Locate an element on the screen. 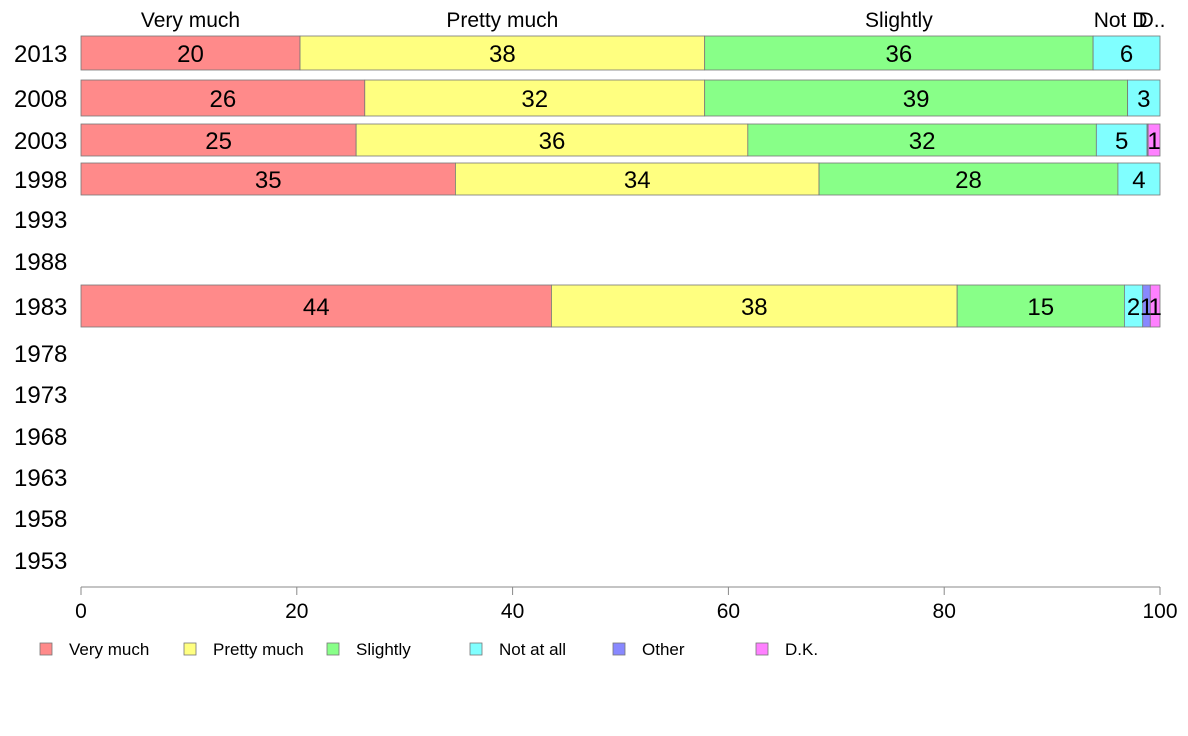 Image resolution: width=1188 pixels, height=736 pixels. data-label-1983-pretty-much: 38 is located at coordinates (754, 307).